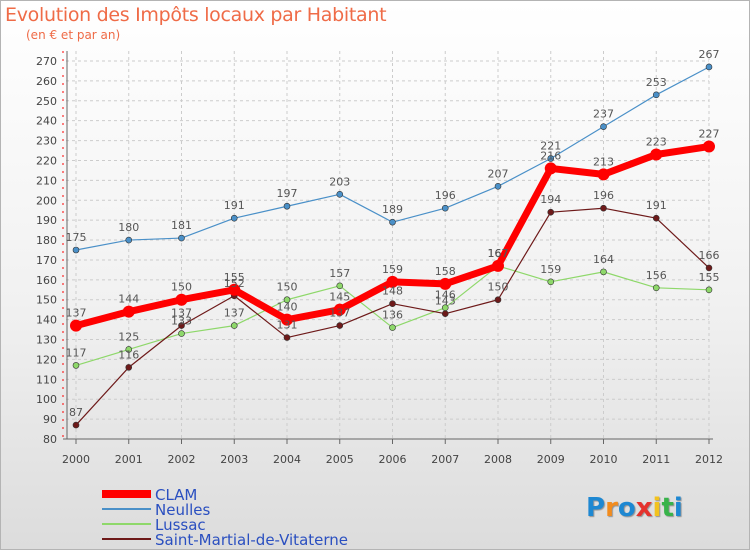 The image size is (750, 550). Describe the element at coordinates (603, 259) in the screenshot. I see `data-label: 164` at that location.